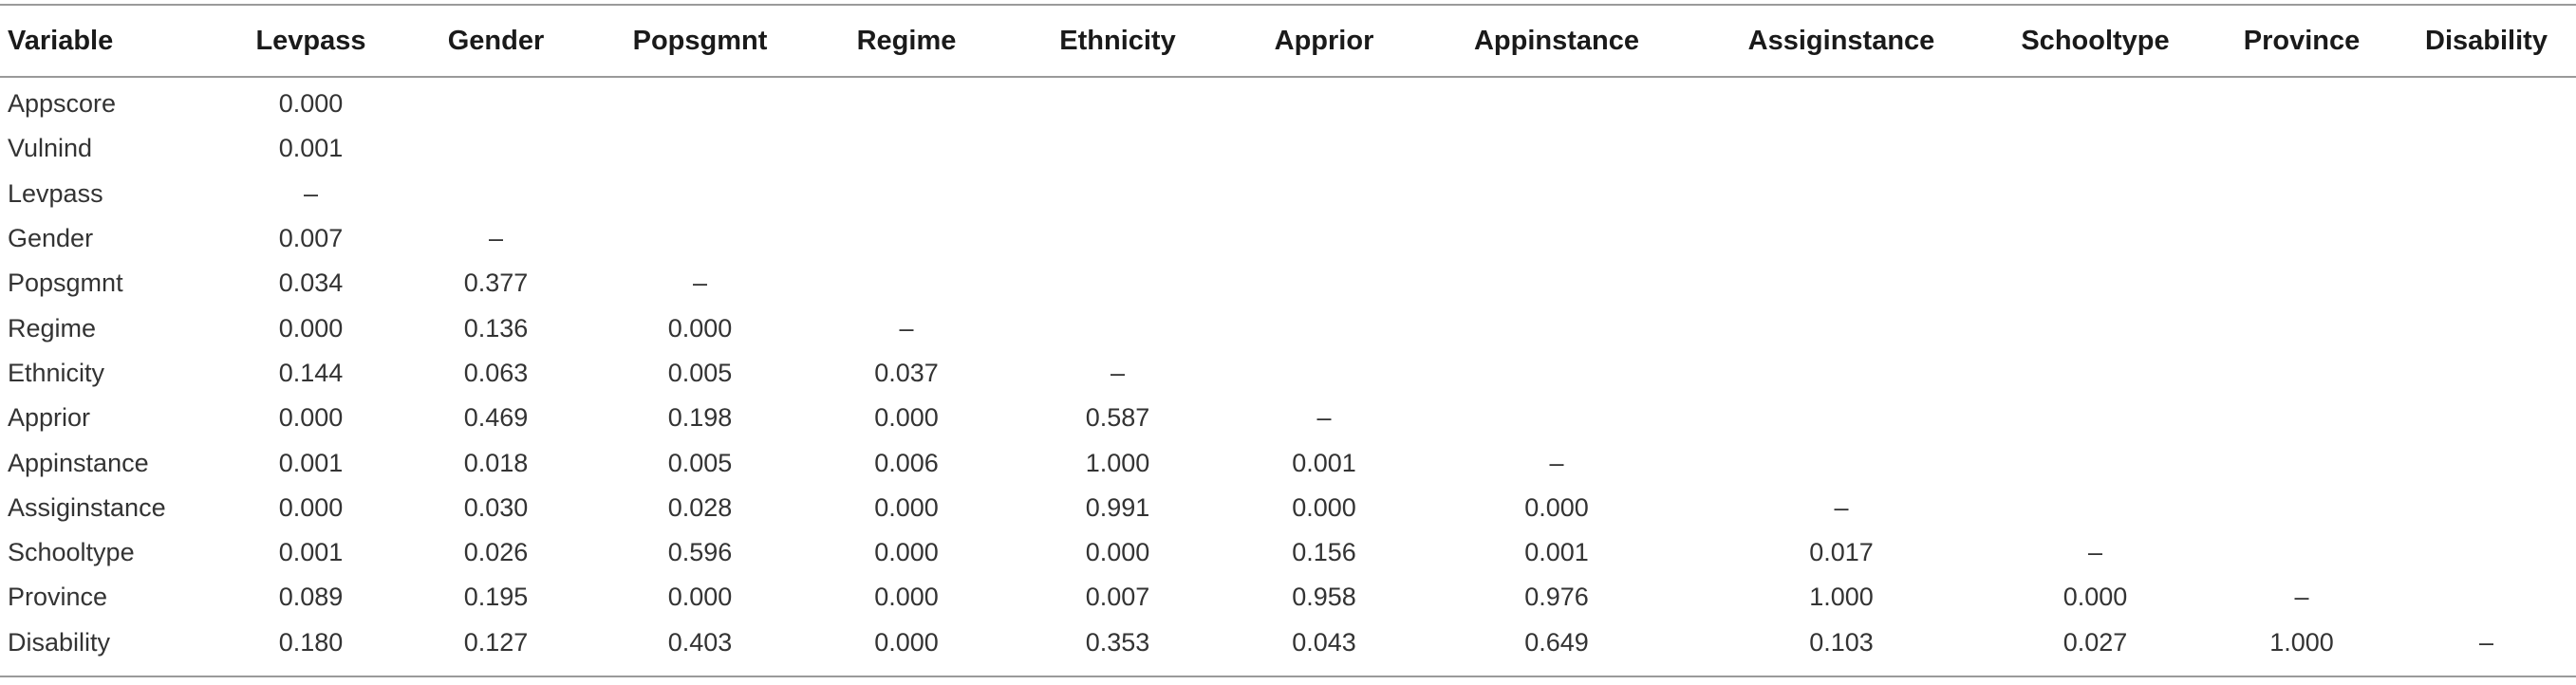 The image size is (2576, 685). Describe the element at coordinates (496, 552) in the screenshot. I see `table-cell: 0.026` at that location.